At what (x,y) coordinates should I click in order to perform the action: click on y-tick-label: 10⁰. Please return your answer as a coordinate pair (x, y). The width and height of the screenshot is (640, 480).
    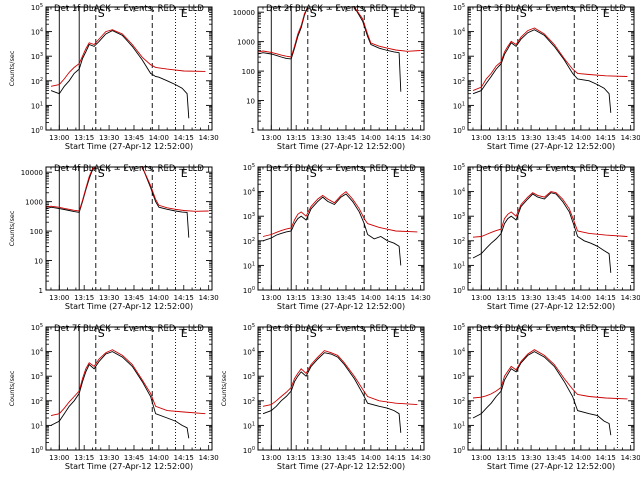
    Looking at the image, I should click on (459, 130).